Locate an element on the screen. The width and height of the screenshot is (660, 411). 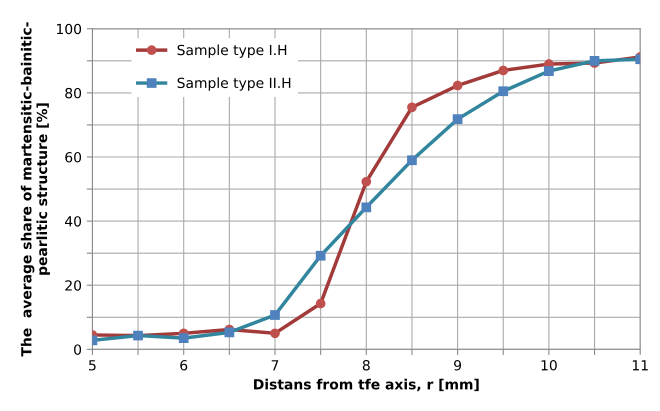
y-tick-label: 100 is located at coordinates (69, 29).